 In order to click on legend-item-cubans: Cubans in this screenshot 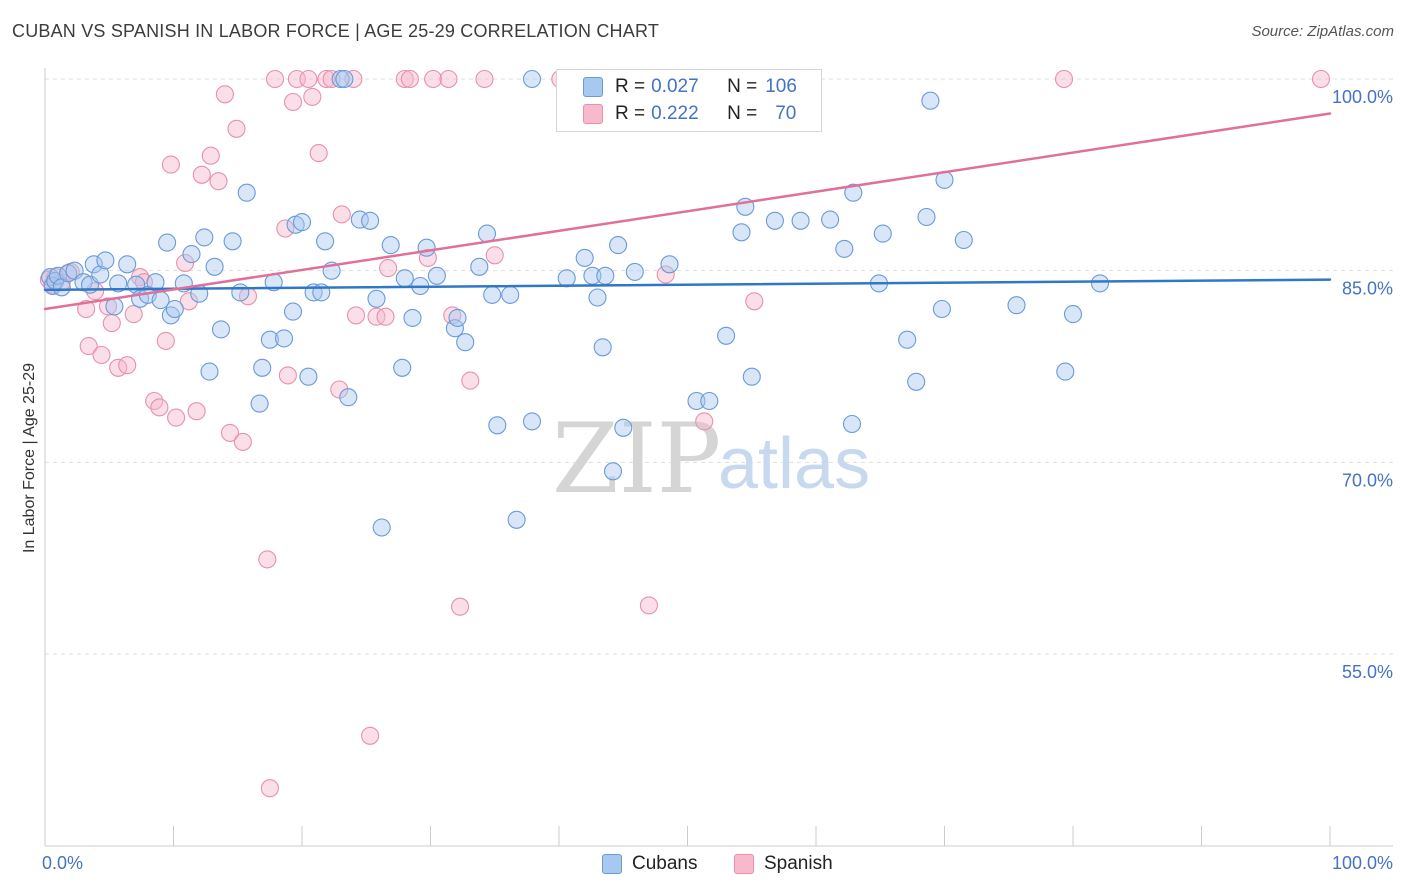, I will do `click(650, 864)`.